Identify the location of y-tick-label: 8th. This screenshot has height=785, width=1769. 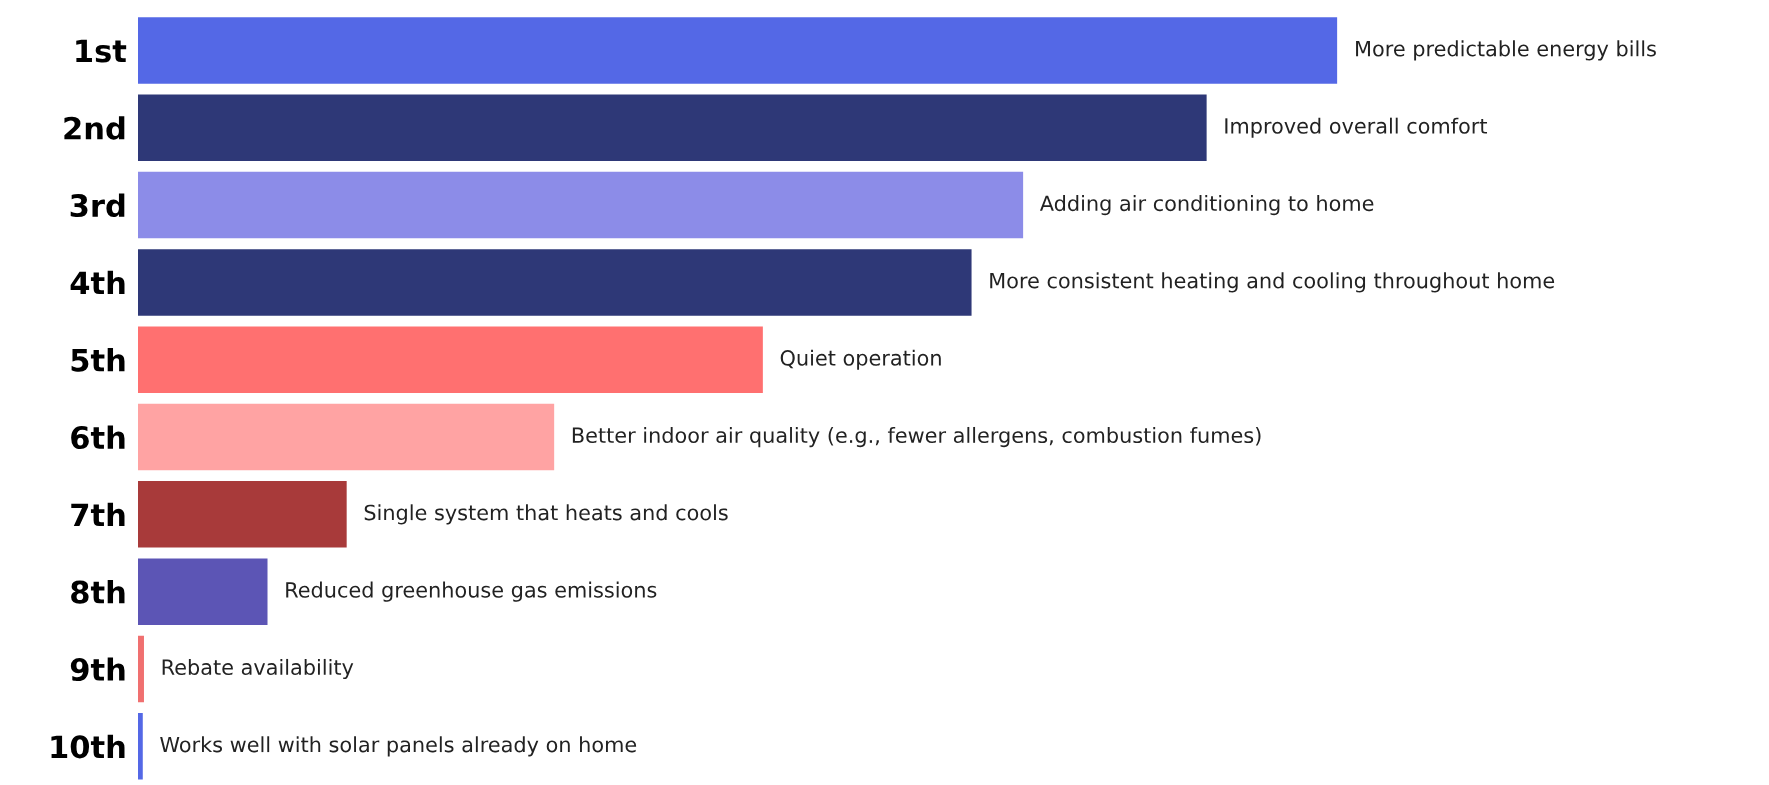
(98, 592).